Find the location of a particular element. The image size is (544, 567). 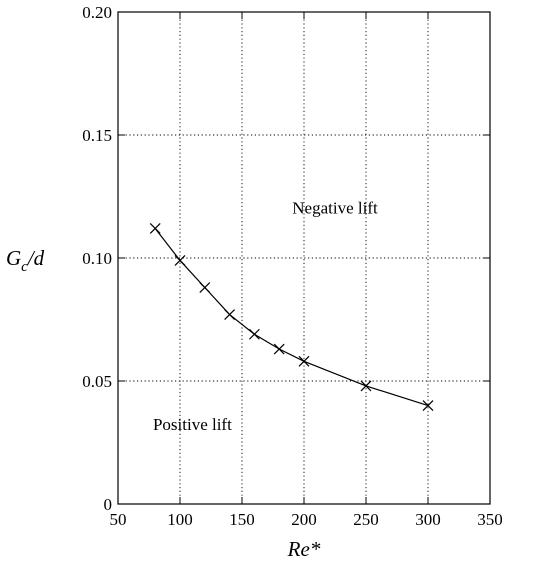

x-tick-label: 200 is located at coordinates (304, 519).